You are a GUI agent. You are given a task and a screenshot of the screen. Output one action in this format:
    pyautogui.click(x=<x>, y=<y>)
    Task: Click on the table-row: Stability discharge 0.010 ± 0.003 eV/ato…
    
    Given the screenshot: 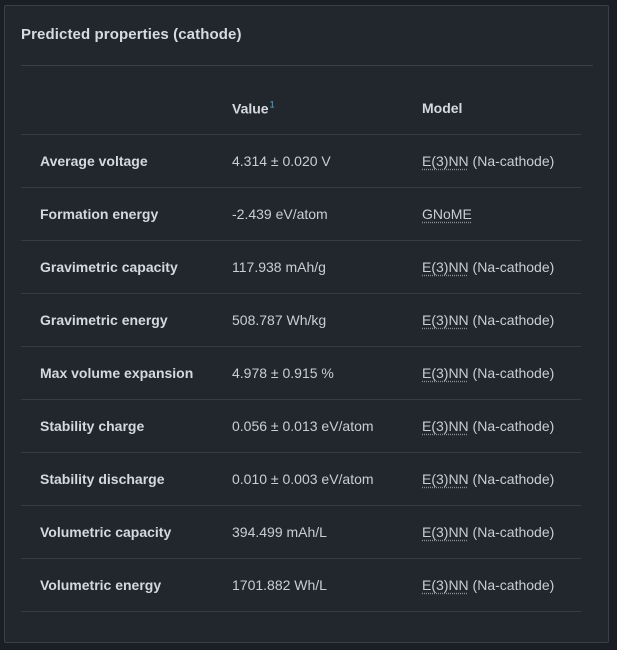 What is the action you would take?
    pyautogui.click(x=301, y=479)
    